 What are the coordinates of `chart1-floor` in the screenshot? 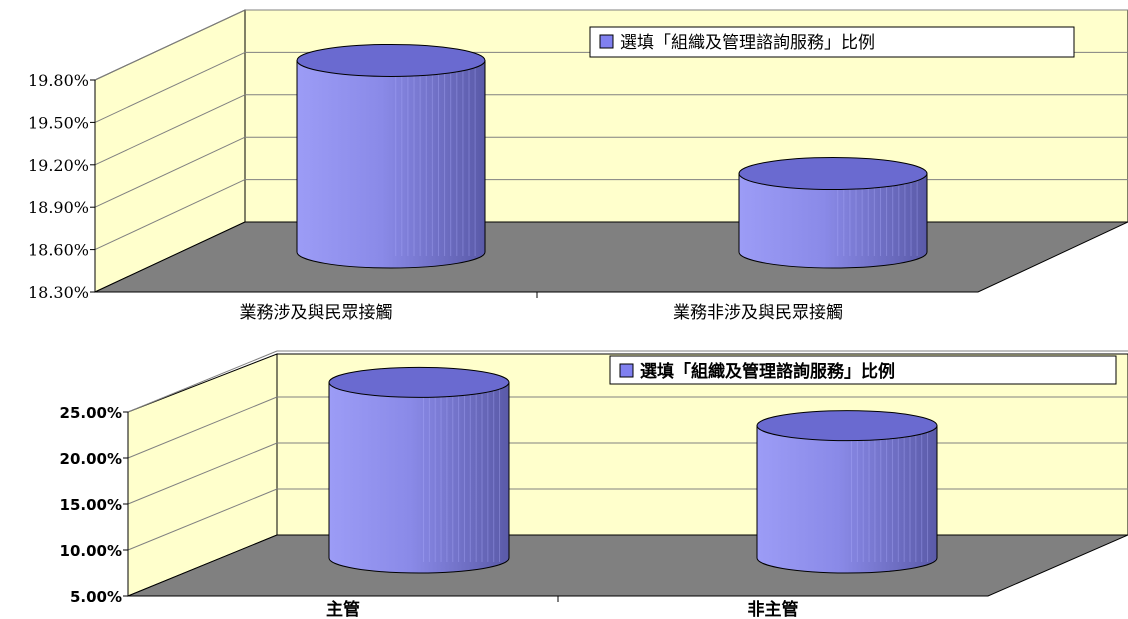 It's located at (611, 257).